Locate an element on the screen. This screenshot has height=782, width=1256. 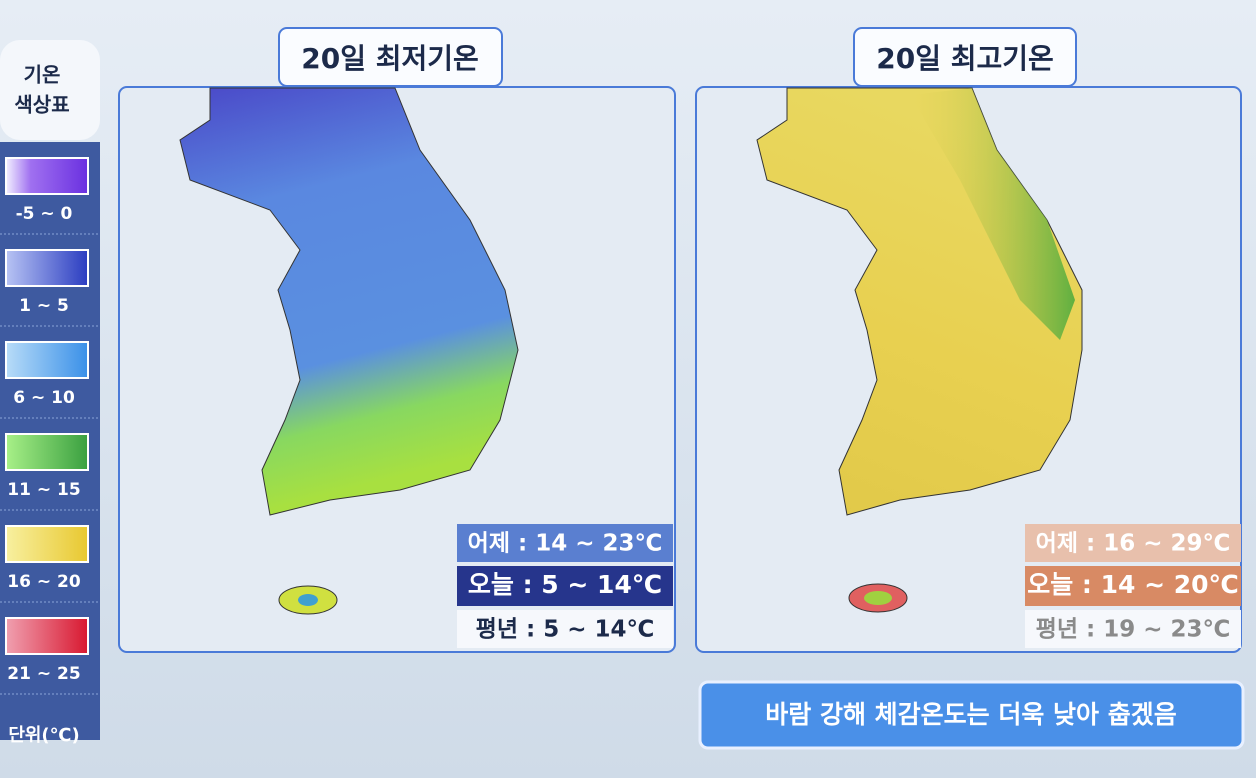
legend-label: 6 ~ 10 is located at coordinates (44, 398).